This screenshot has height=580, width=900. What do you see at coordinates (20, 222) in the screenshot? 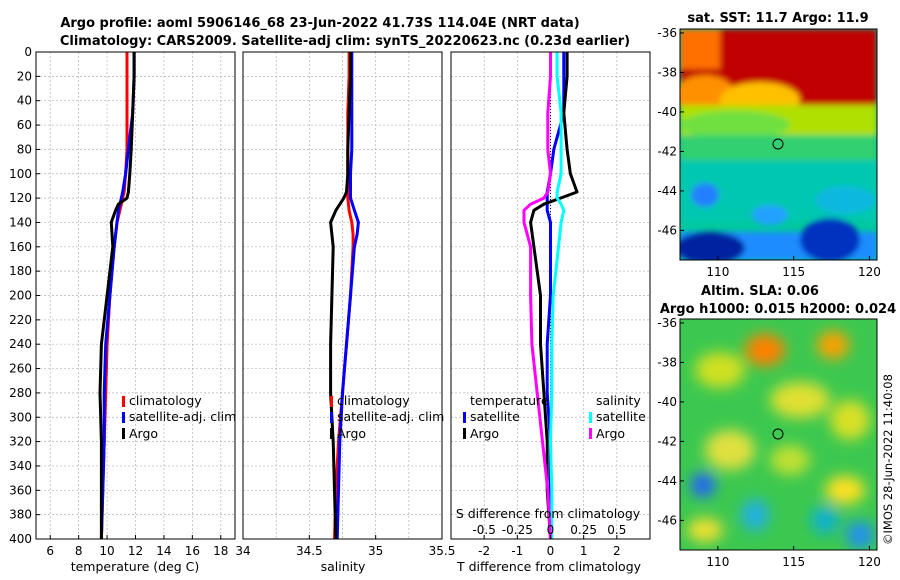
I see `depth-tick-label: 140` at bounding box center [20, 222].